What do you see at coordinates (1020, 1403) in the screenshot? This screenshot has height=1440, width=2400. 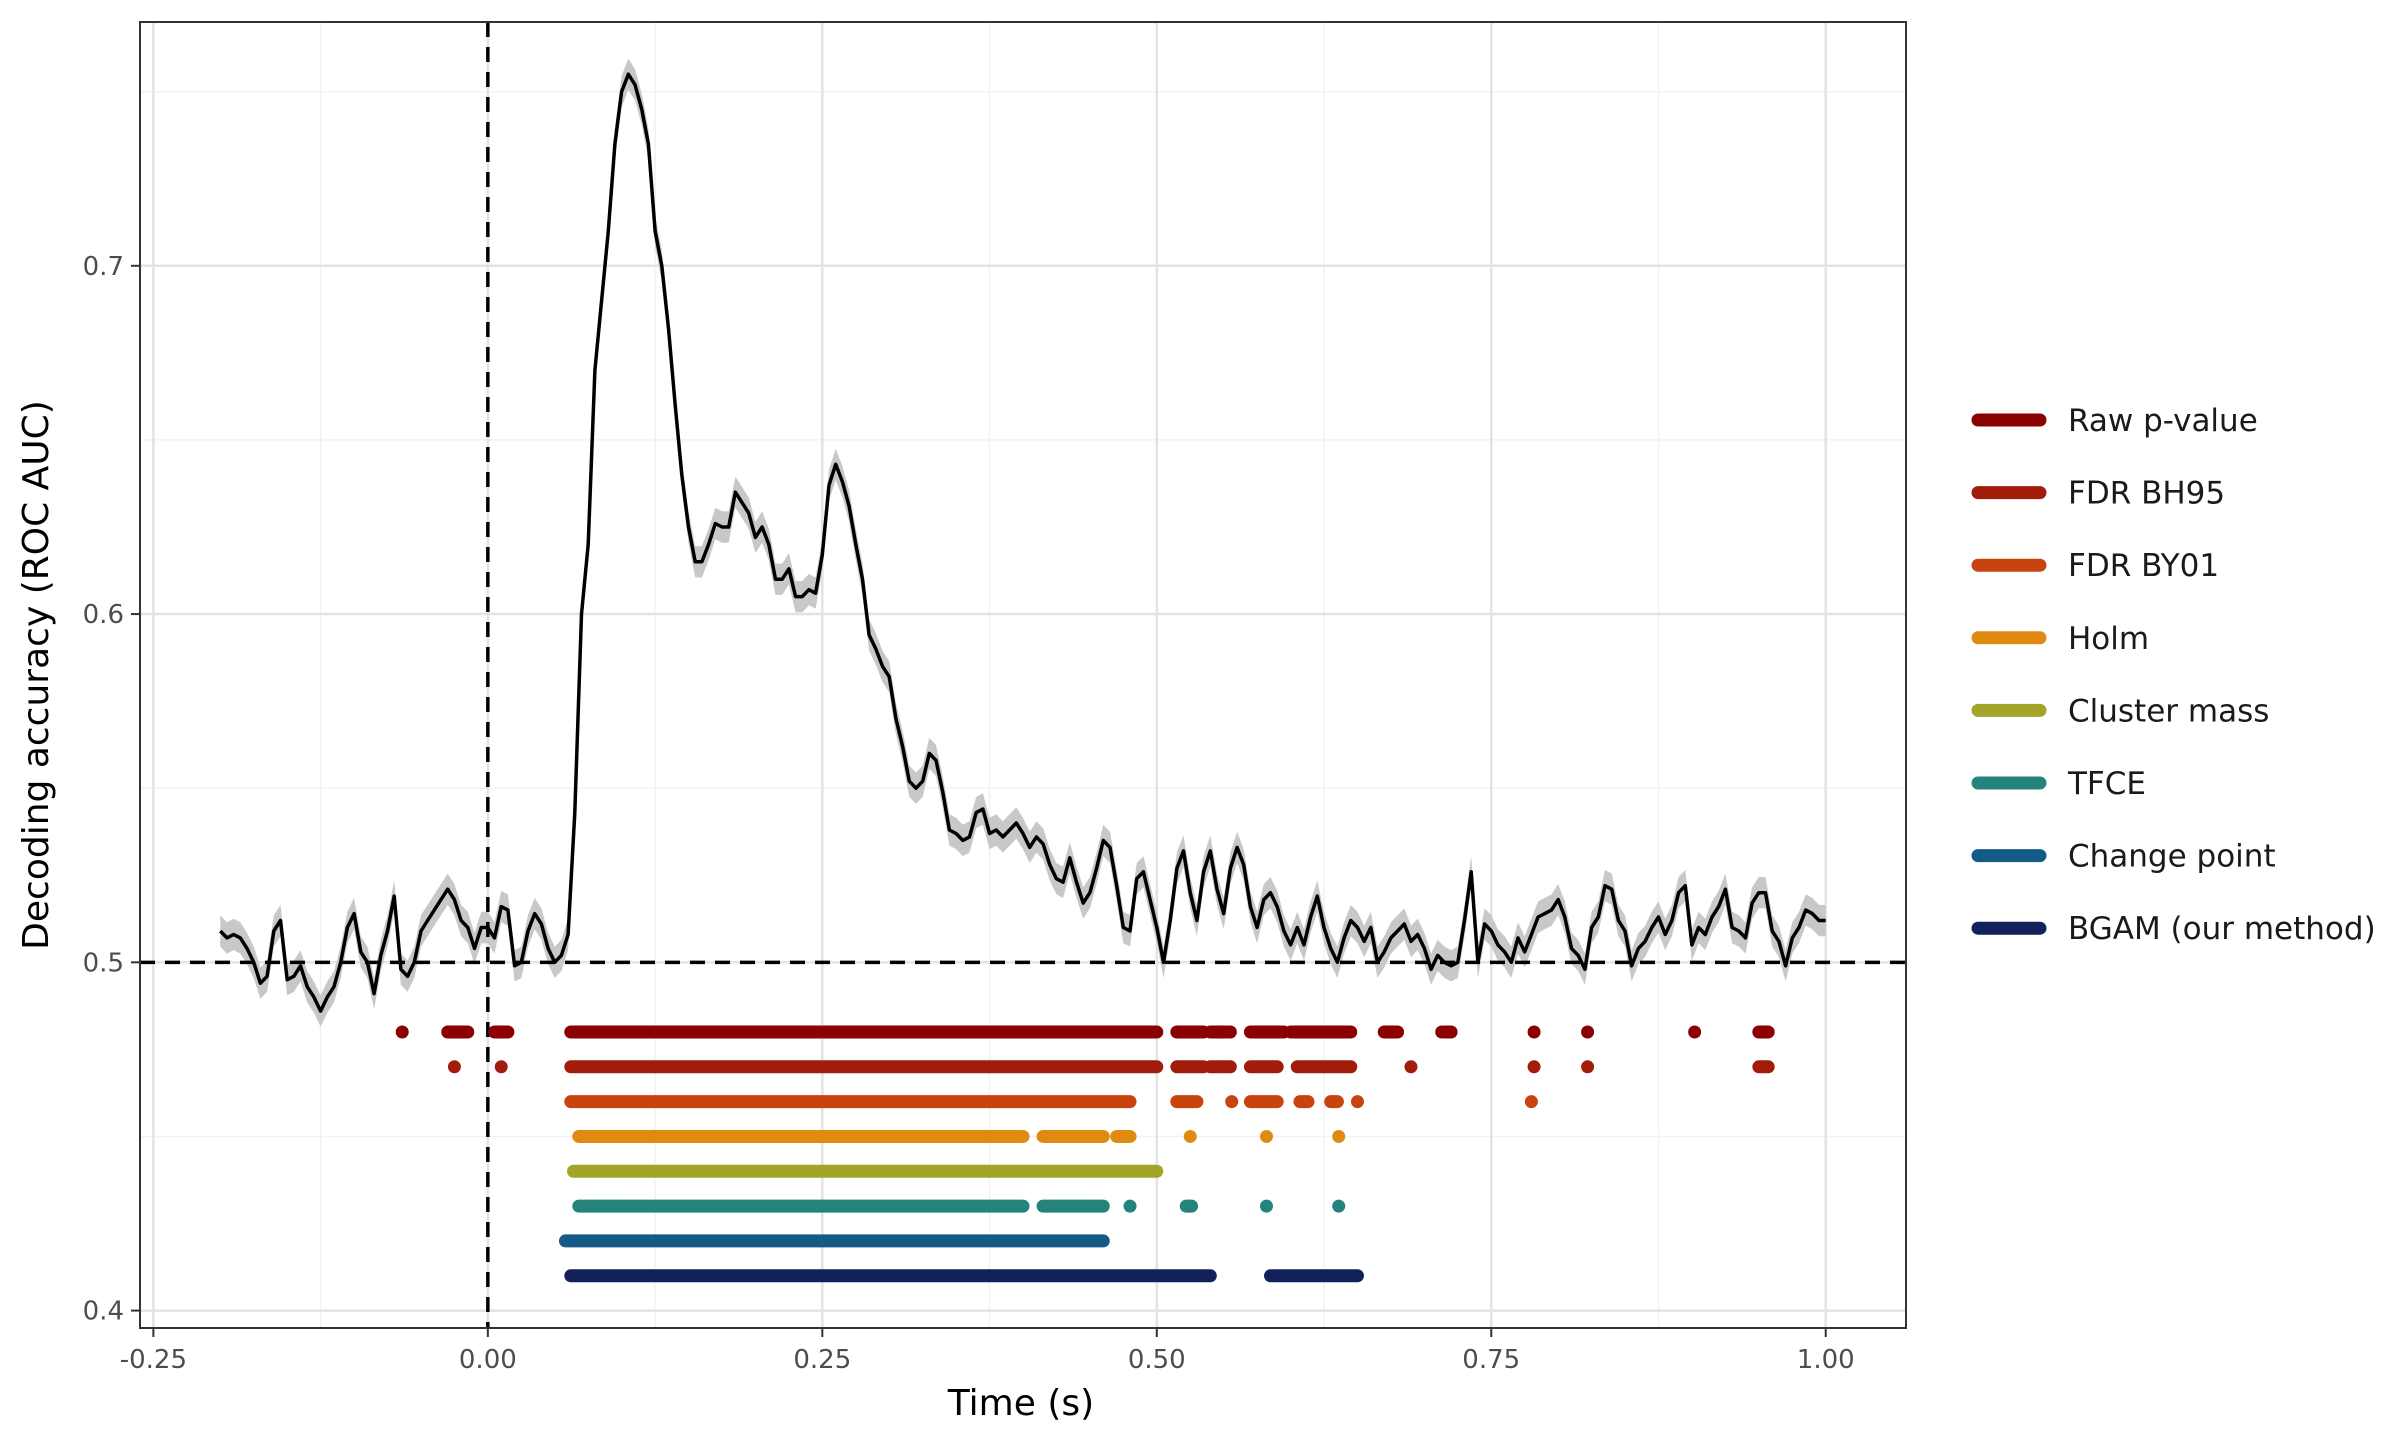 I see `x-axis-title: Time (s)` at bounding box center [1020, 1403].